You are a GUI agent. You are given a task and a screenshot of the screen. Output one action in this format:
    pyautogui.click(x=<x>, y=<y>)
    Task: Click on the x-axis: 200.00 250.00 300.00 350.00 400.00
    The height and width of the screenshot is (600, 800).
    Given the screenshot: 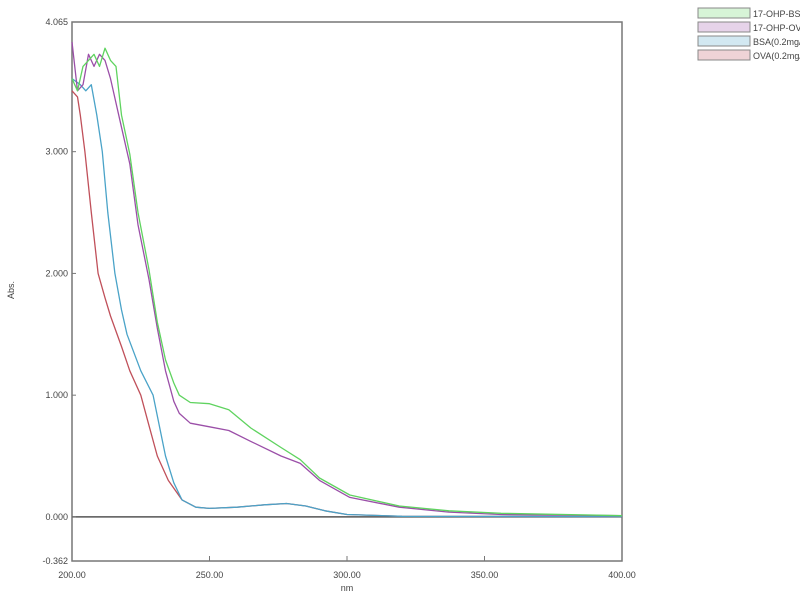 What is the action you would take?
    pyautogui.click(x=347, y=568)
    